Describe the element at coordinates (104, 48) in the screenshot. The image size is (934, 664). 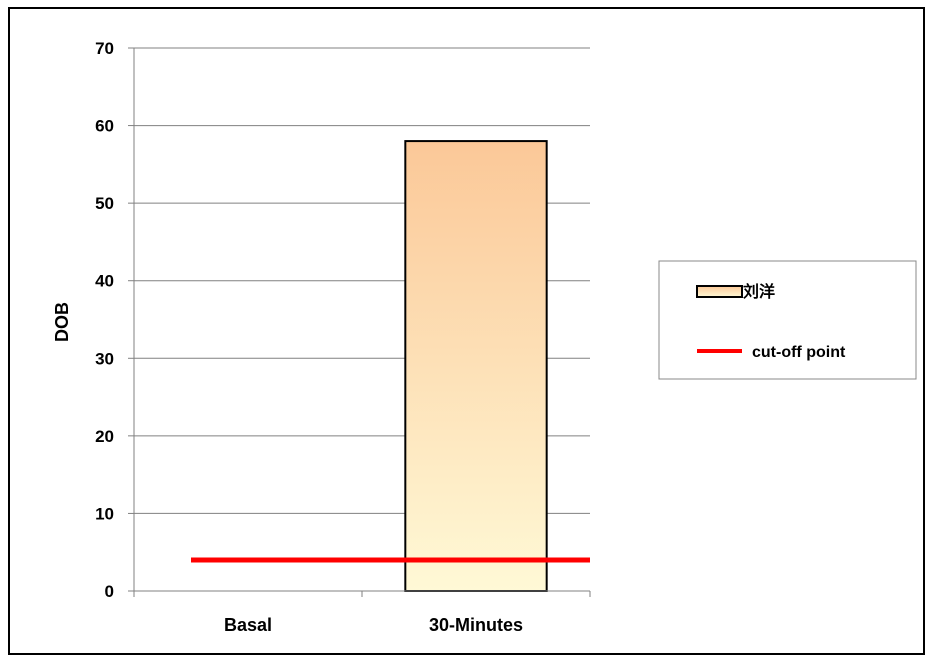
I see `y-tick-label: 70` at that location.